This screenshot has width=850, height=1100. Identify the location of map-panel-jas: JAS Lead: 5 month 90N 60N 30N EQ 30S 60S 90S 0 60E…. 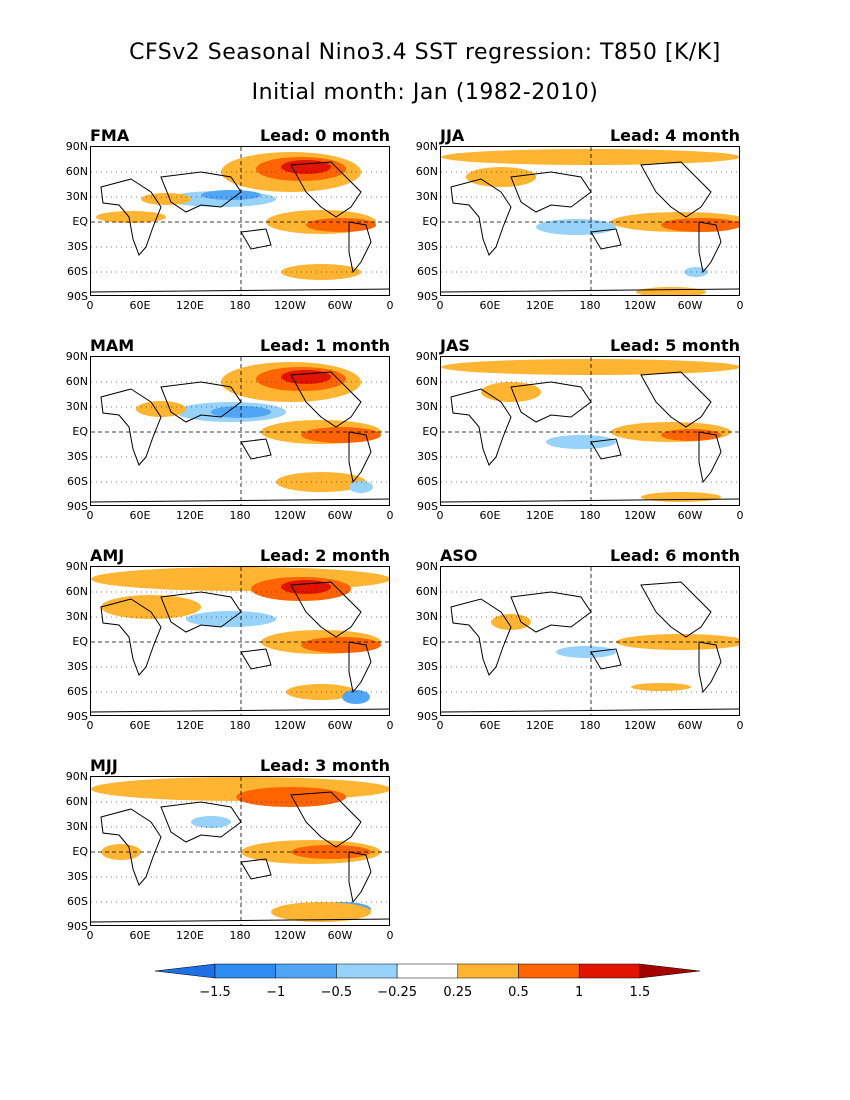
(623, 436).